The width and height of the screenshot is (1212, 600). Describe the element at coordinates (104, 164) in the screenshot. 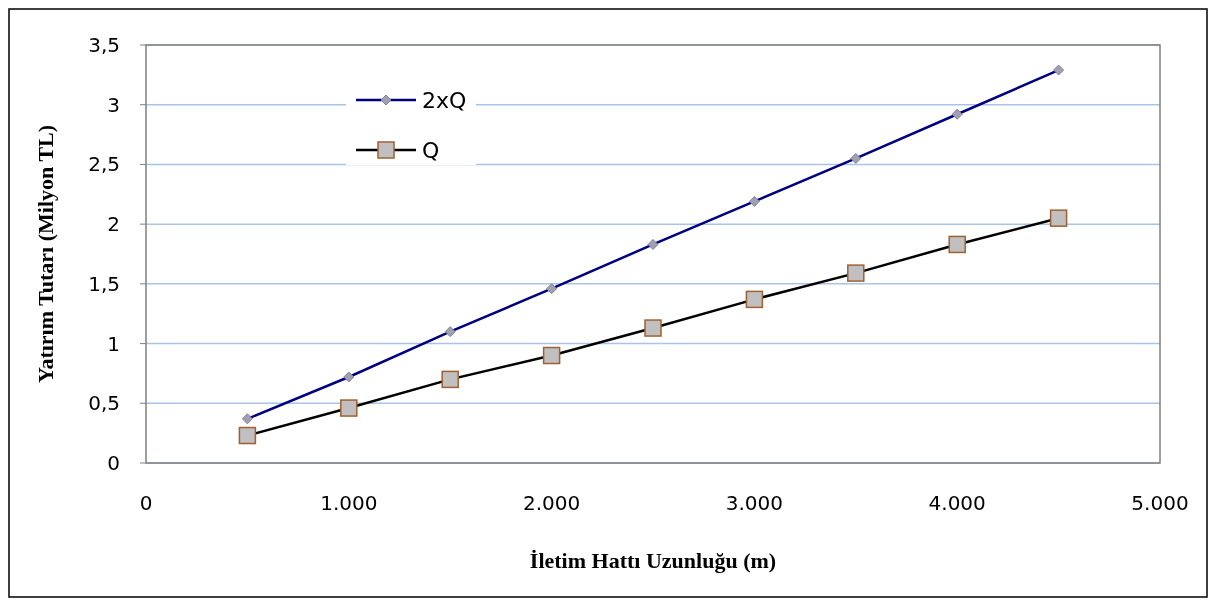

I see `y-tick-label: 2,5` at that location.